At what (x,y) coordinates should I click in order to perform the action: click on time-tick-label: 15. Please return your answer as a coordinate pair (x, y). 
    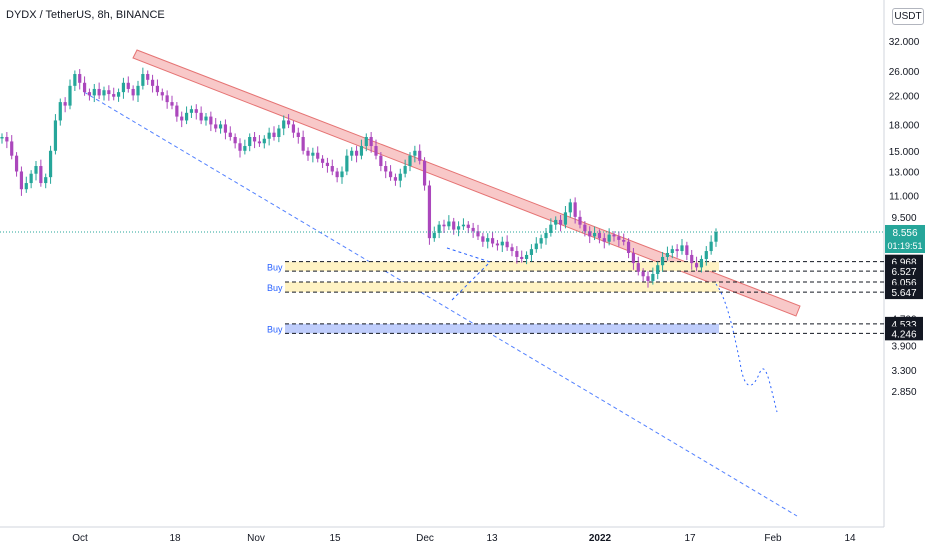
    Looking at the image, I should click on (335, 538).